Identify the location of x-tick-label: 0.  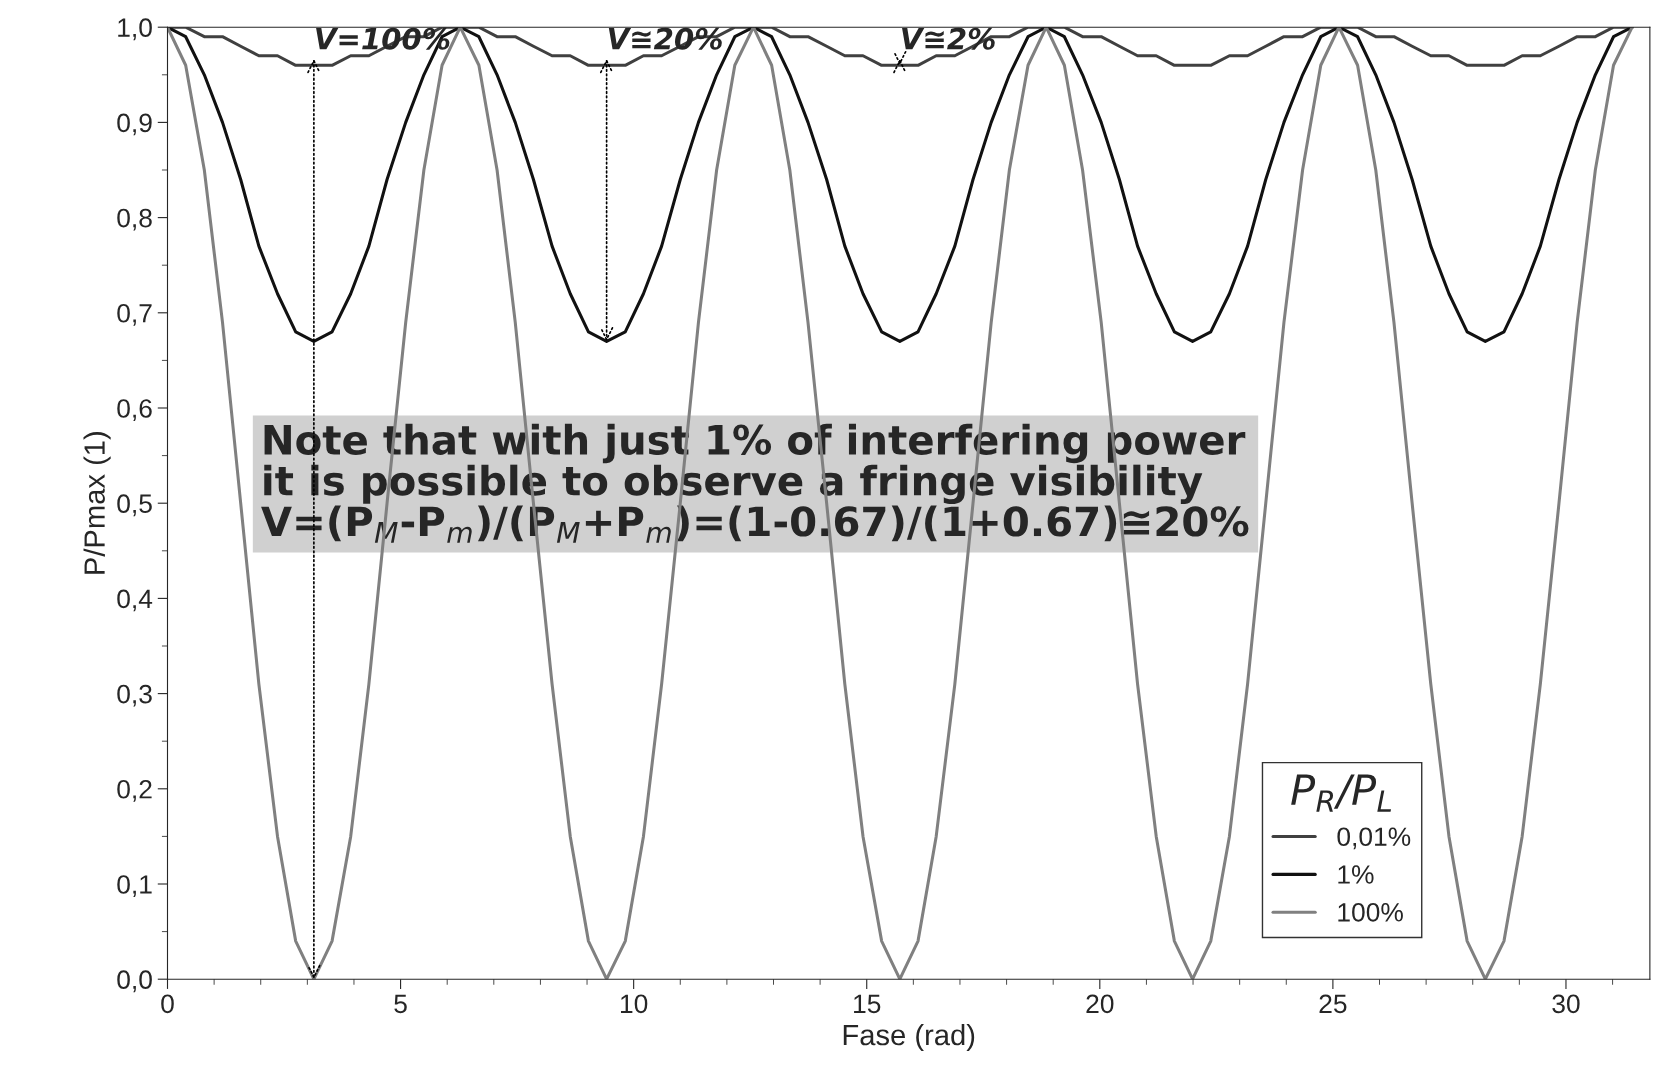
(167, 1004).